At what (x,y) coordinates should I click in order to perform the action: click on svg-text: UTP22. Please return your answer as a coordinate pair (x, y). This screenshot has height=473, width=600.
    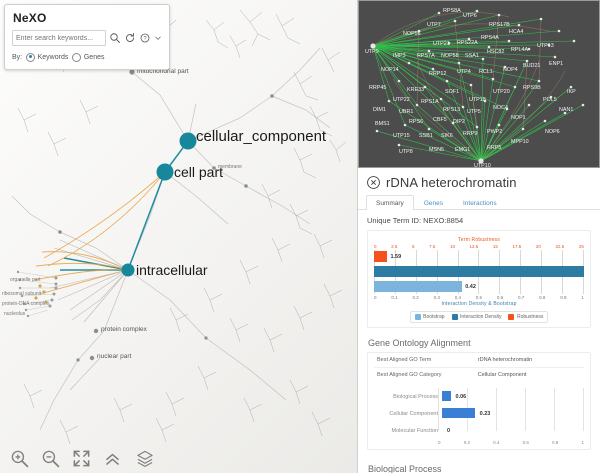
    Looking at the image, I should click on (401, 100).